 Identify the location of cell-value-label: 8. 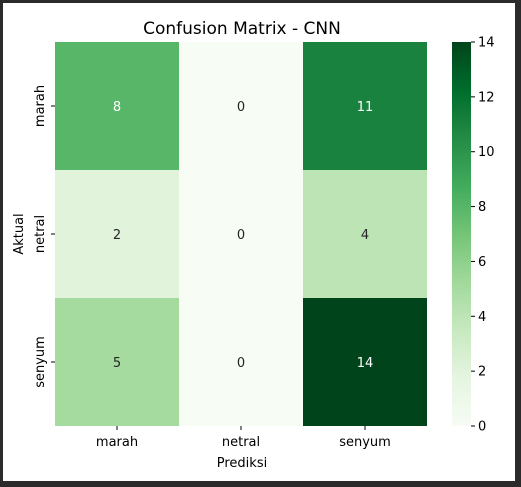
(117, 107).